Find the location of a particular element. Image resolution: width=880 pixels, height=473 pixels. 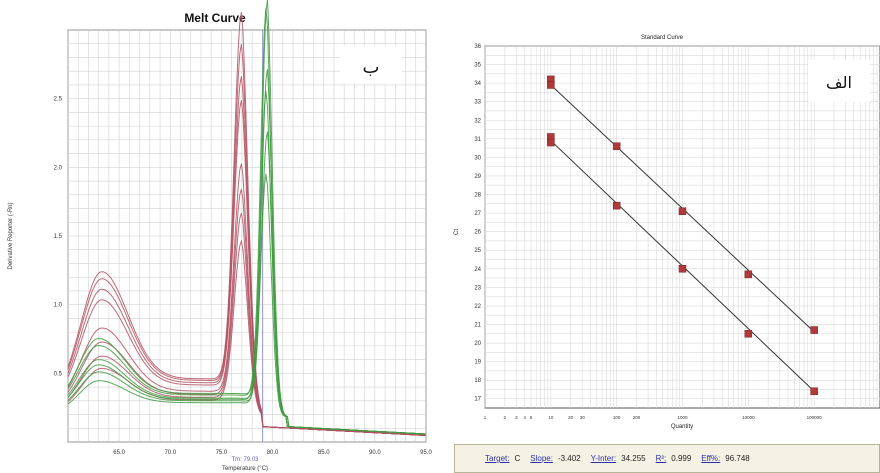

std-x-tick: 10000 is located at coordinates (748, 417).